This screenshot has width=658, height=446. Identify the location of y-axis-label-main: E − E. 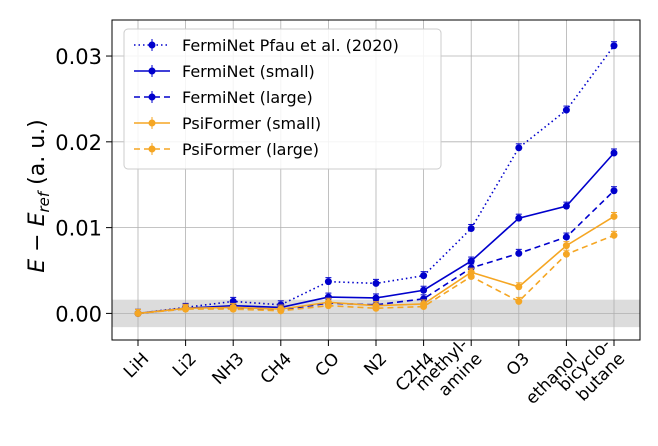
(37, 242).